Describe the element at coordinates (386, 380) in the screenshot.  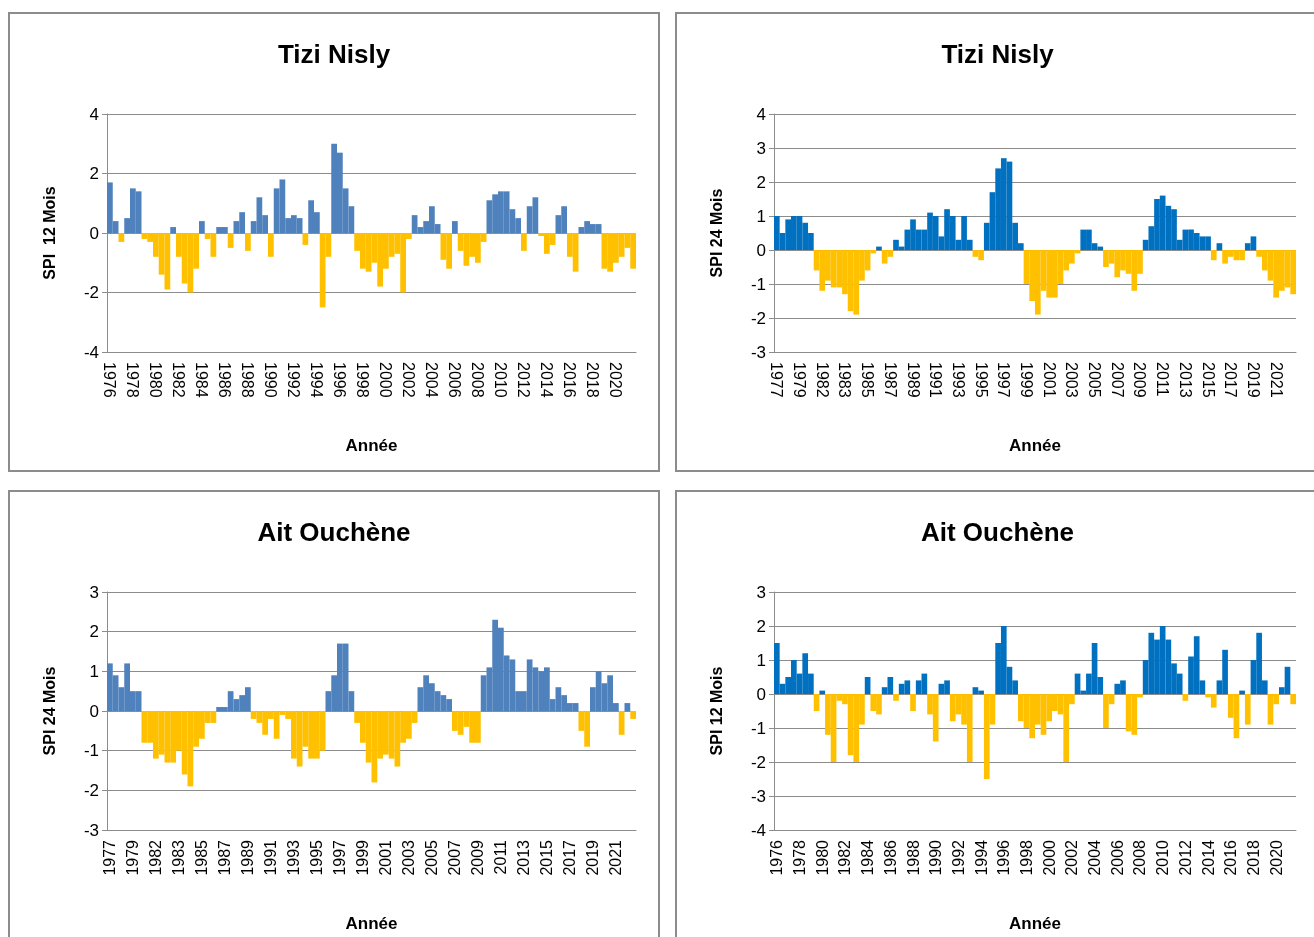
I see `x-tick-label: 2000` at that location.